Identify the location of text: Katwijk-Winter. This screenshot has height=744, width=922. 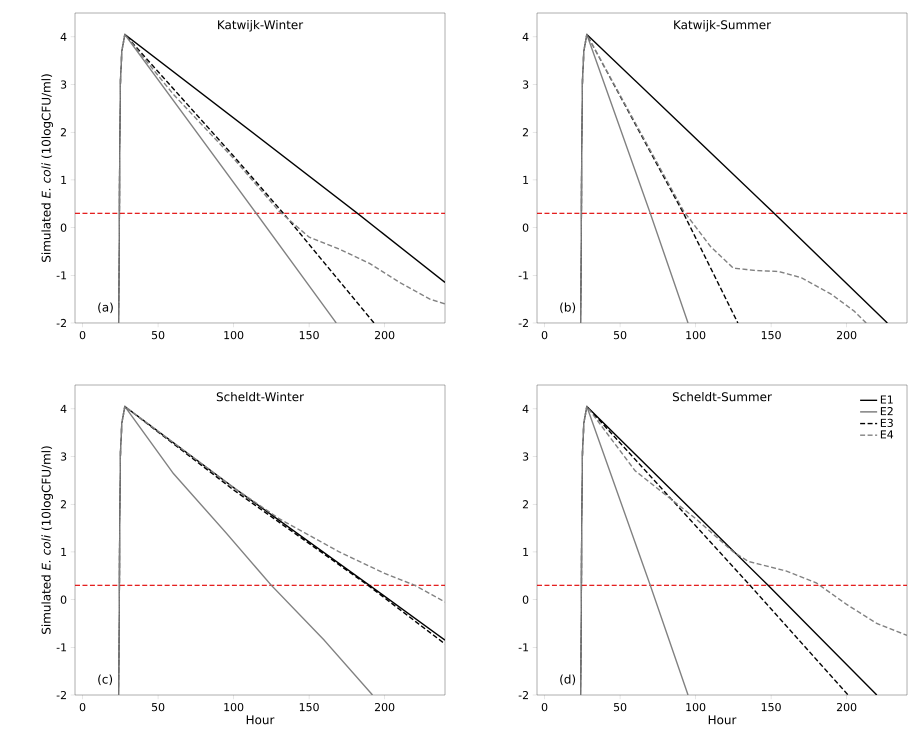
(261, 26).